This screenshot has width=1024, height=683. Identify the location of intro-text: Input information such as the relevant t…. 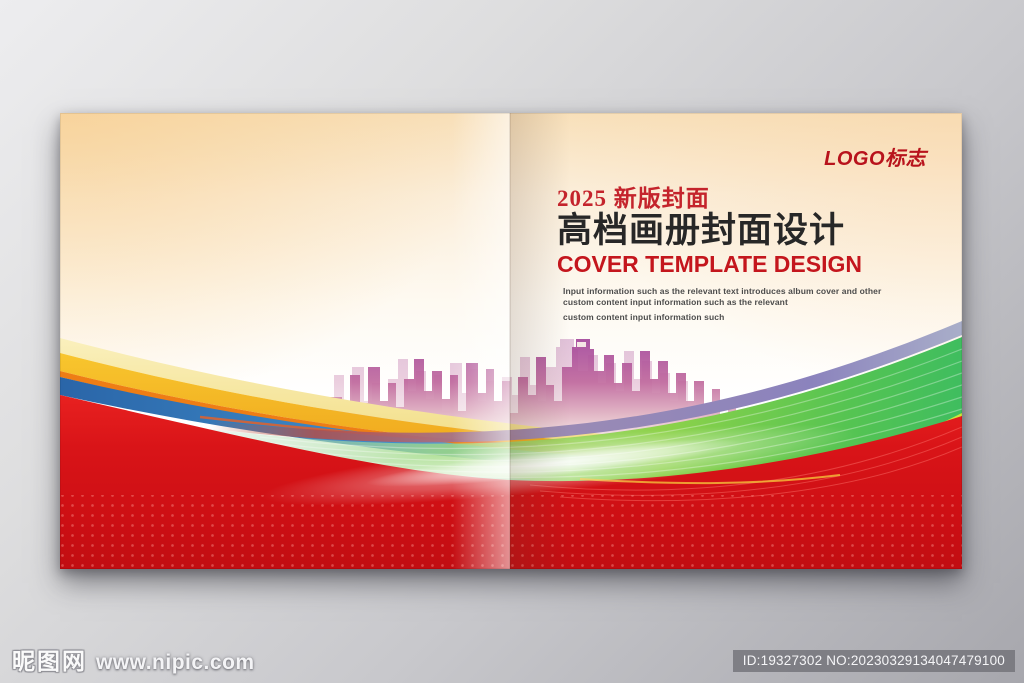
(721, 304).